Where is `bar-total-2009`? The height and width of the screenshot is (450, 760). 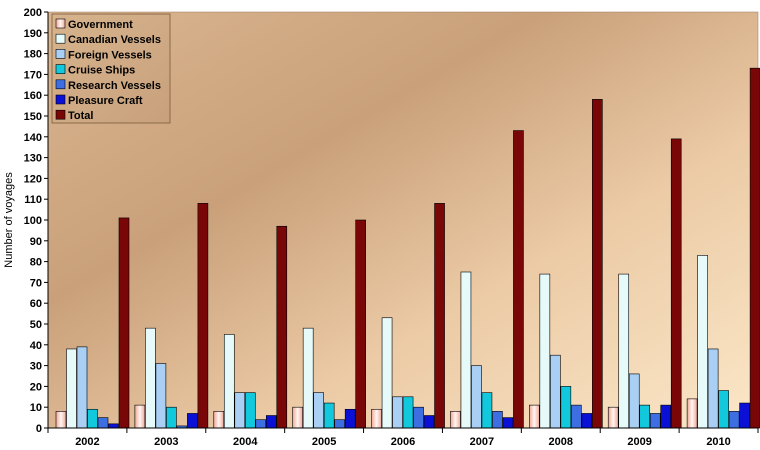 bar-total-2009 is located at coordinates (676, 283).